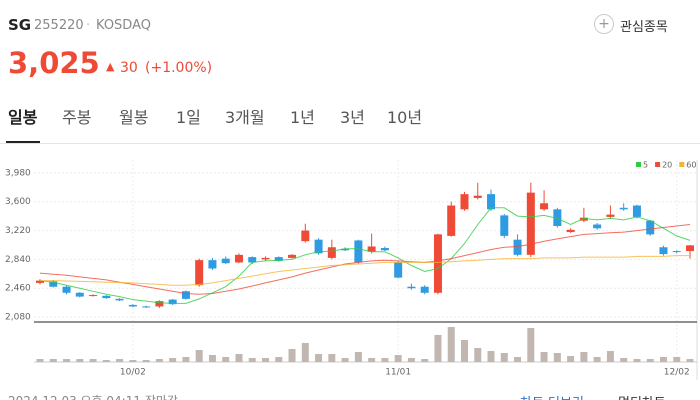  I want to click on watch-button: 관심종목, so click(644, 27).